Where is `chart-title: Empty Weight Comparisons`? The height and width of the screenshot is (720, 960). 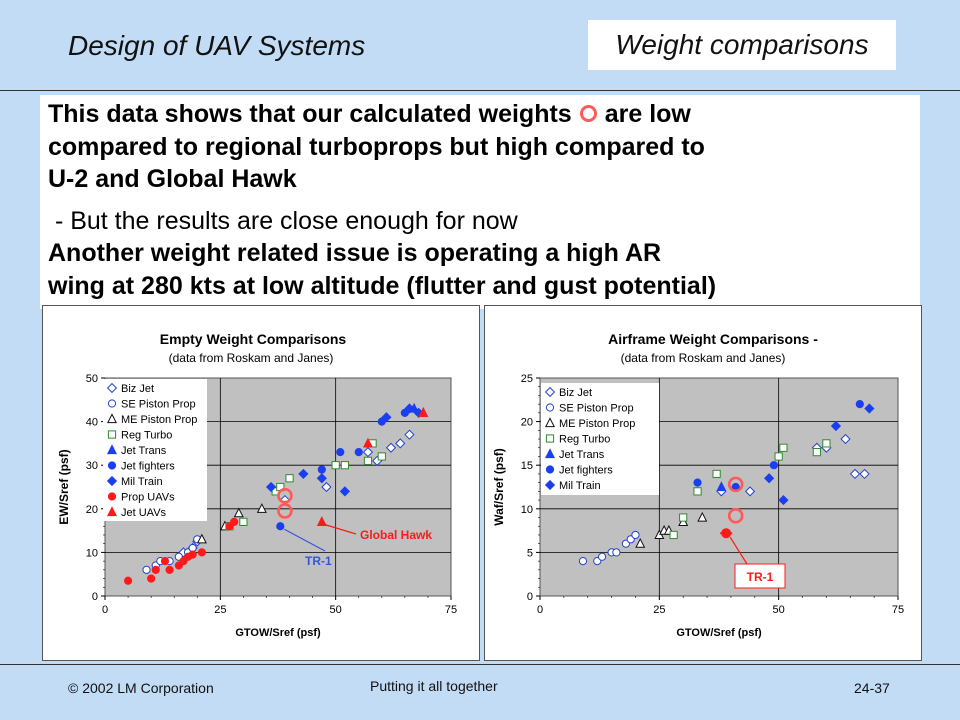
chart-title: Empty Weight Comparisons is located at coordinates (253, 339).